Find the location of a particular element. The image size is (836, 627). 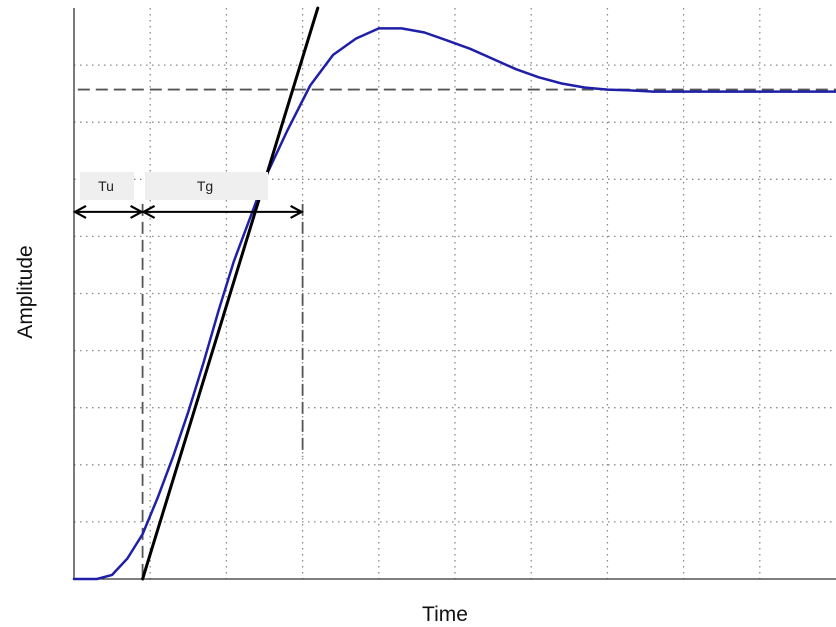

tu-label: Tu is located at coordinates (106, 186).